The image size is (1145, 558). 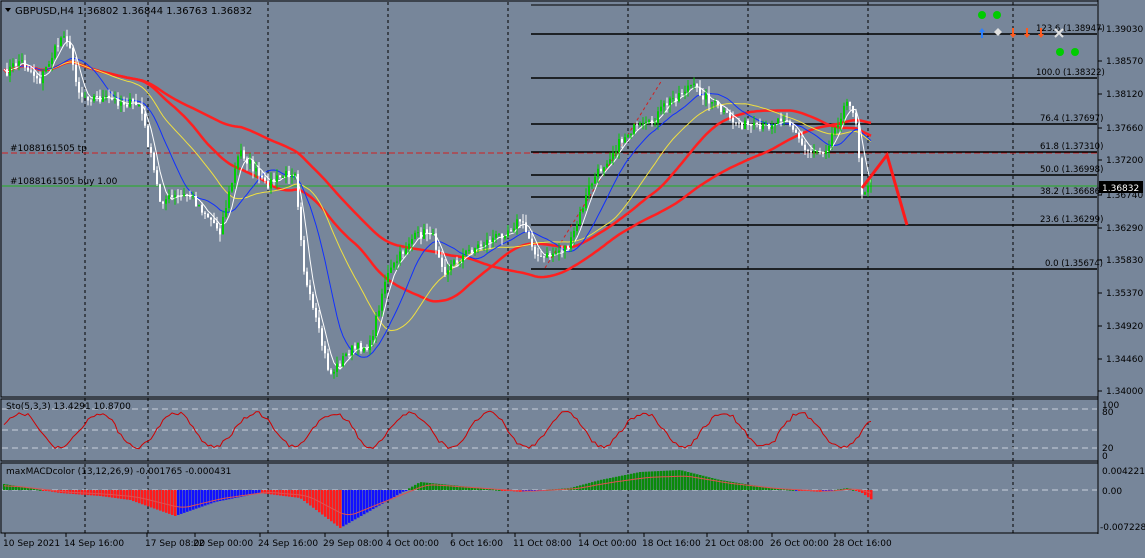 I want to click on close-icon, so click(x=1059, y=33).